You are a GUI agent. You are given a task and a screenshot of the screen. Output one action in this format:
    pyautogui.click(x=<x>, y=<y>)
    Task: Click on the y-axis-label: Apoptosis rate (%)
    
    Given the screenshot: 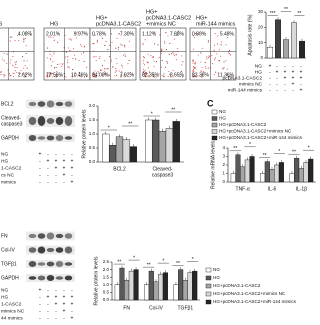 What is the action you would take?
    pyautogui.click(x=250, y=34)
    